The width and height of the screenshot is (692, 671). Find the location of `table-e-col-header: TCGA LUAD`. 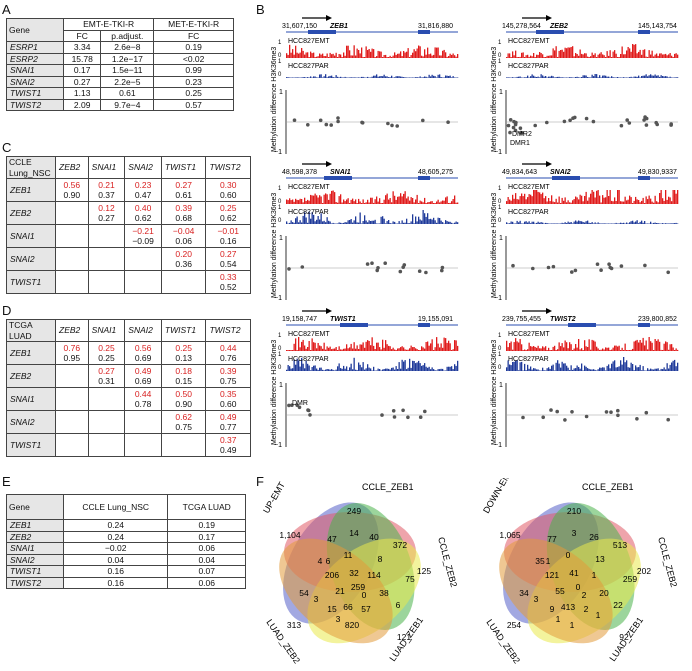

table-e-col-header: TCGA LUAD is located at coordinates (206, 507).